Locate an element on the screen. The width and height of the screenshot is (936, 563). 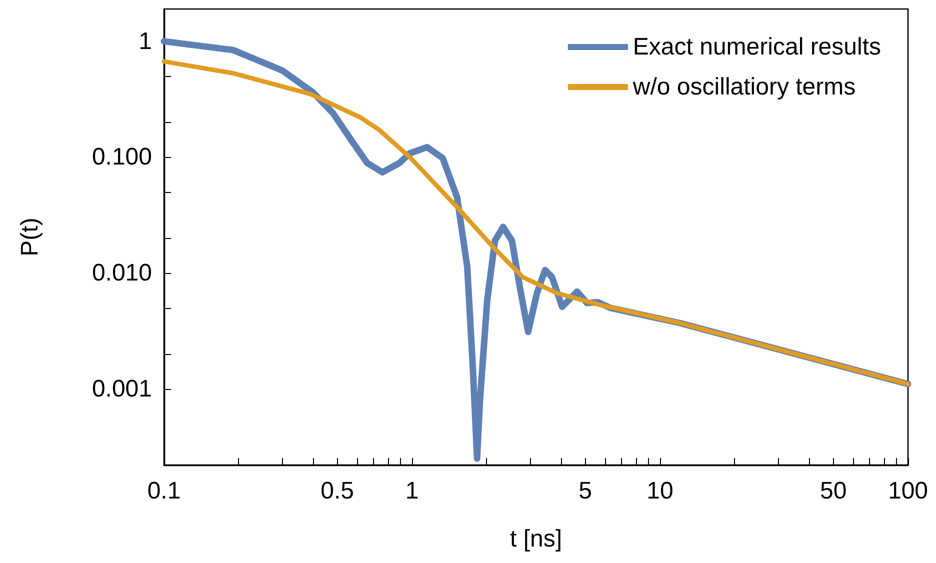
x-axis-title: t [ns] is located at coordinates (536, 539).